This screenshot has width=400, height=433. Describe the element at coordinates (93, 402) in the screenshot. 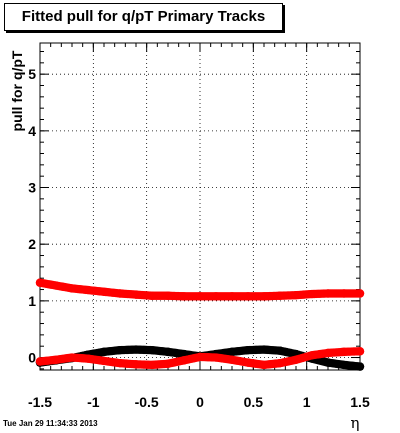

I see `x-tick-label: -1` at that location.